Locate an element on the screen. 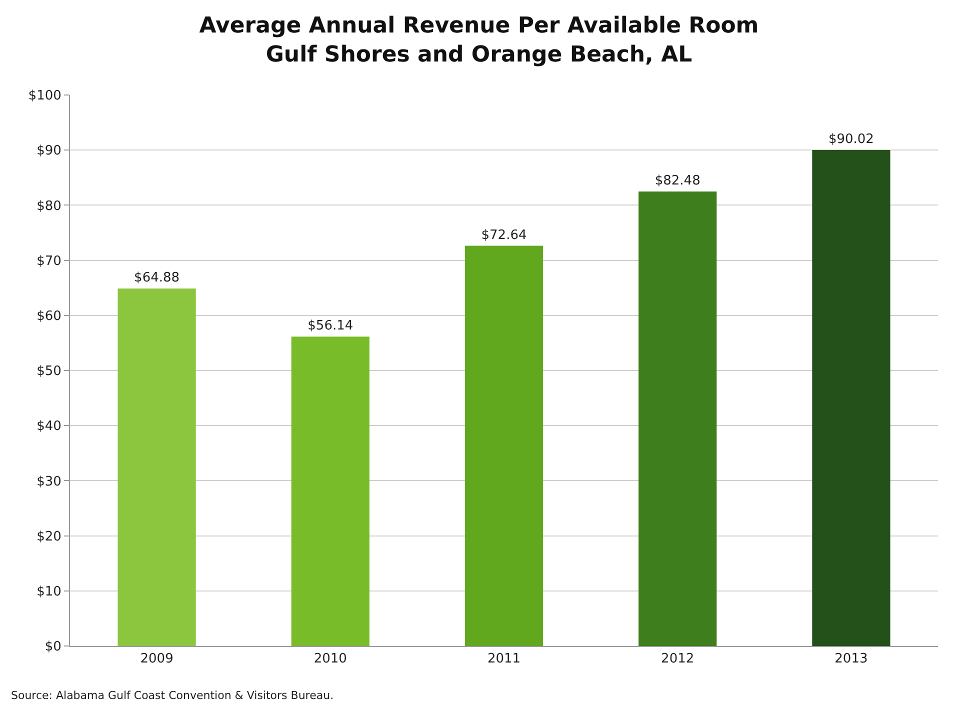 This screenshot has width=958, height=726. data-label: $56.14 is located at coordinates (331, 326).